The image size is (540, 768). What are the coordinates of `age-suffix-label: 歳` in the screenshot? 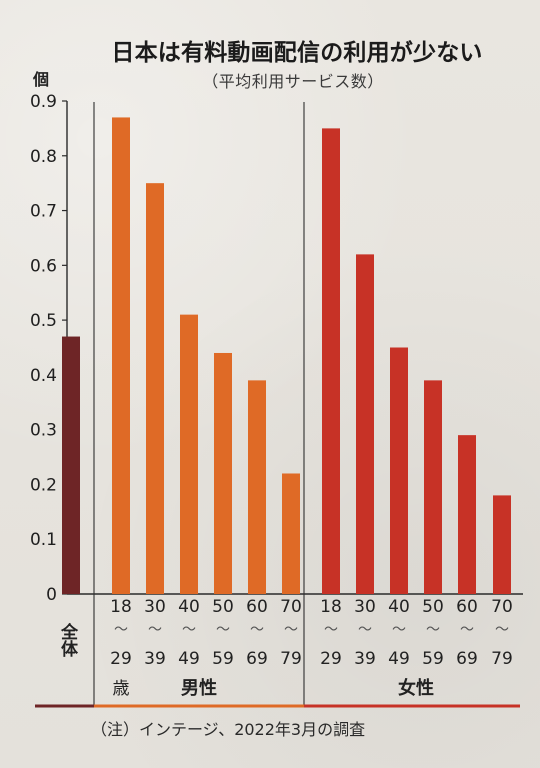 It's located at (121, 689).